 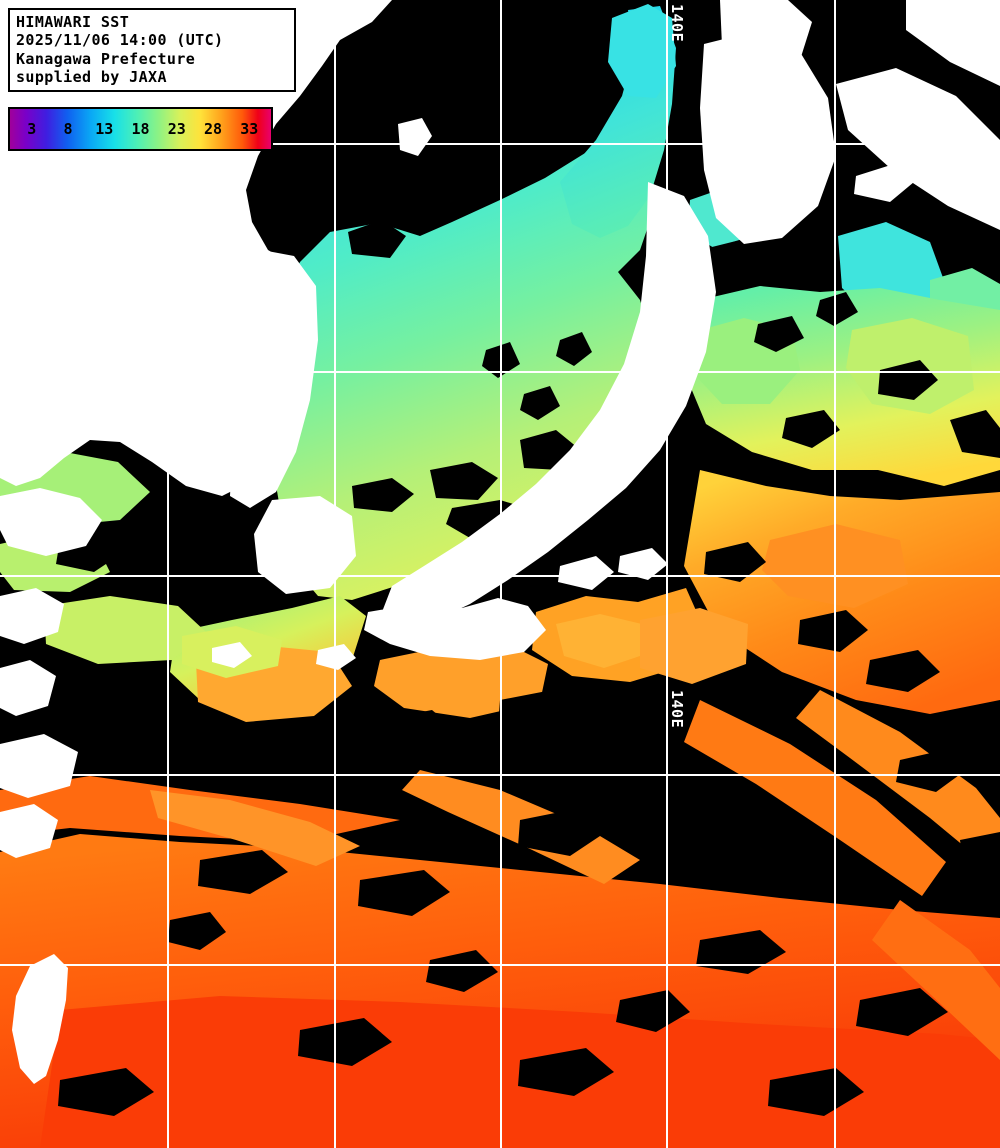 What do you see at coordinates (32, 616) in the screenshot?
I see `land-china-south-b` at bounding box center [32, 616].